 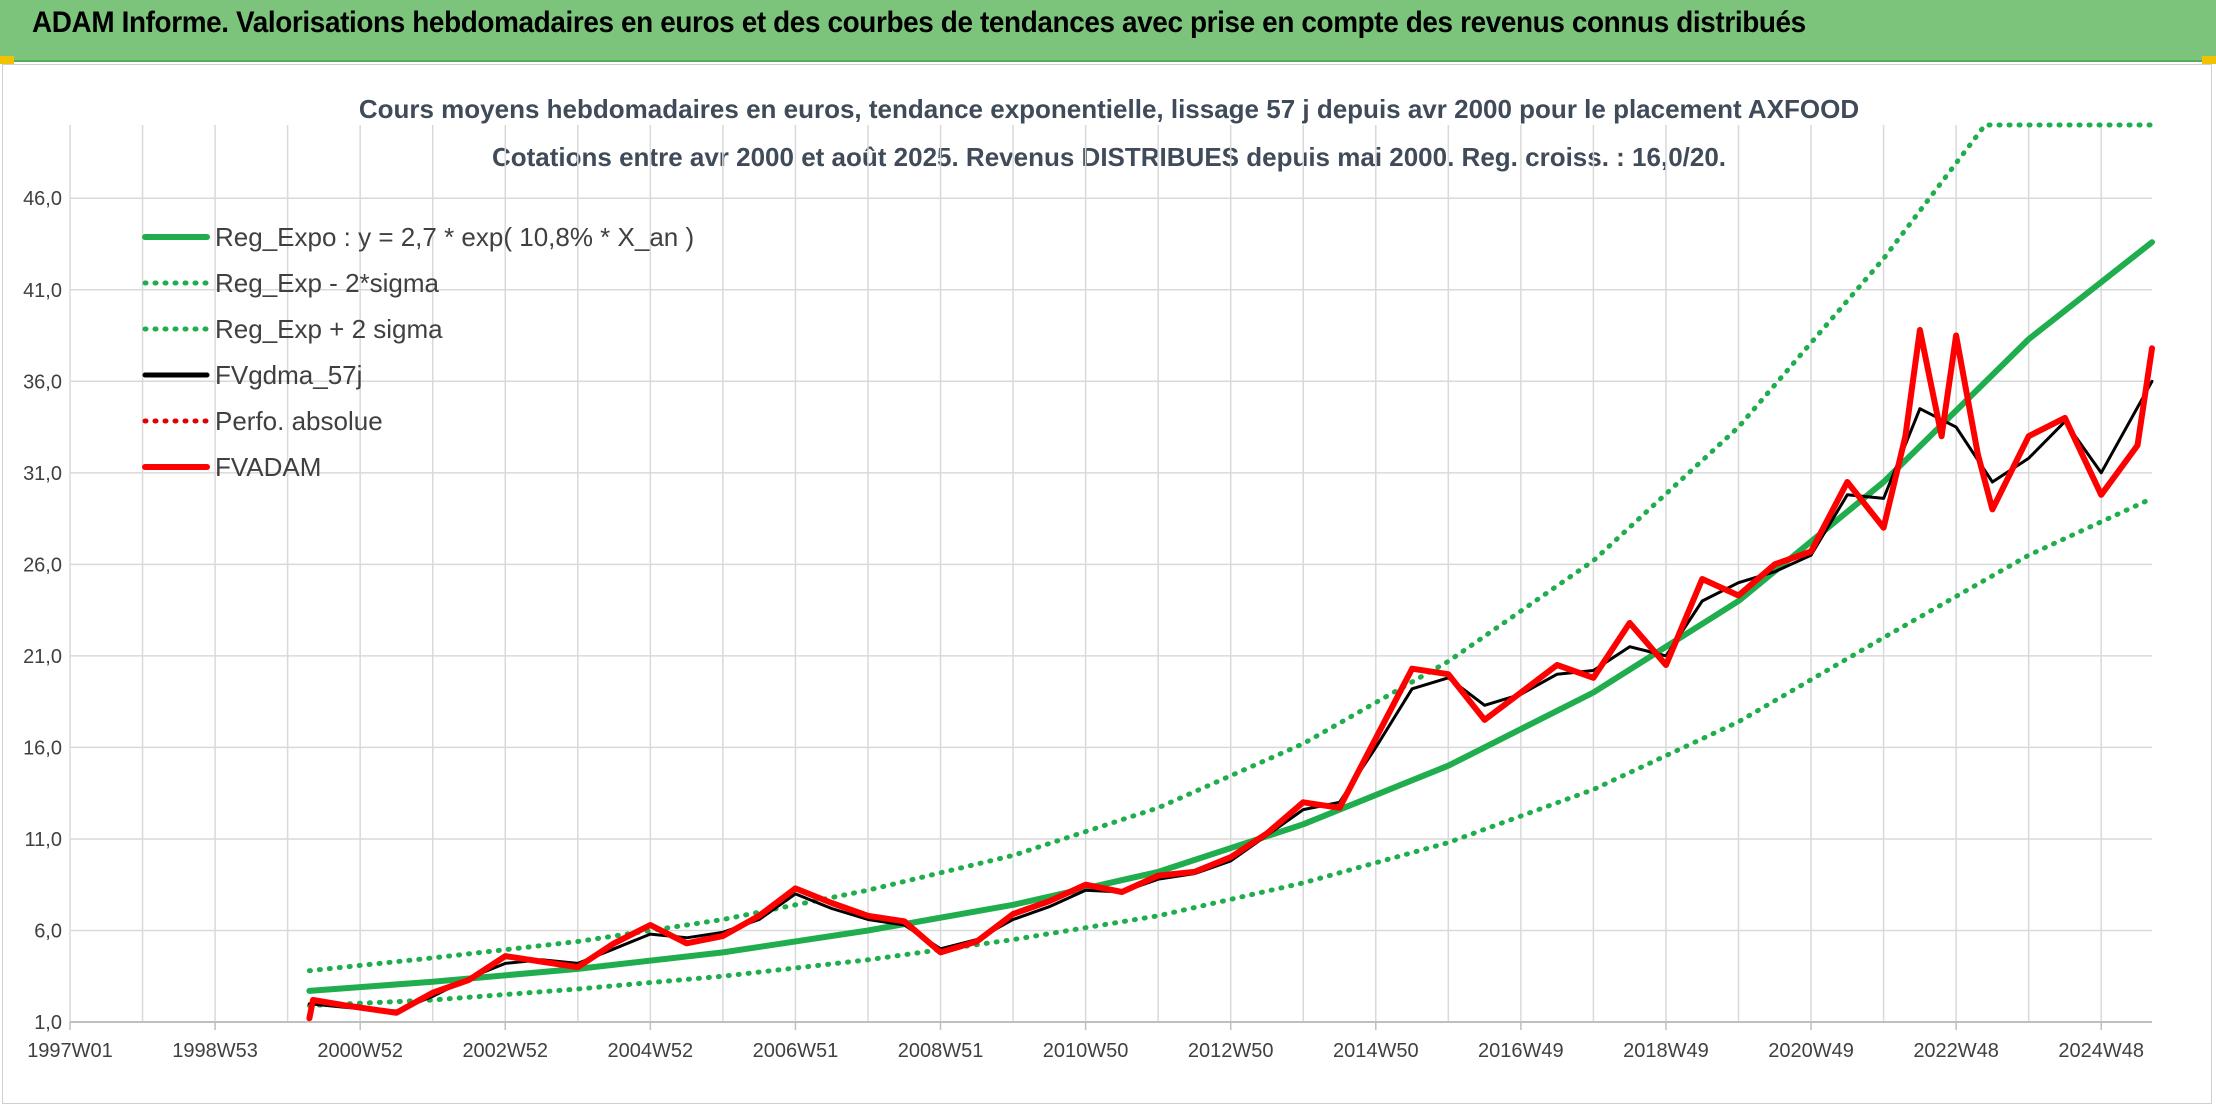 What do you see at coordinates (329, 329) in the screenshot?
I see `legend-label: Reg_Exp + 2 sigma` at bounding box center [329, 329].